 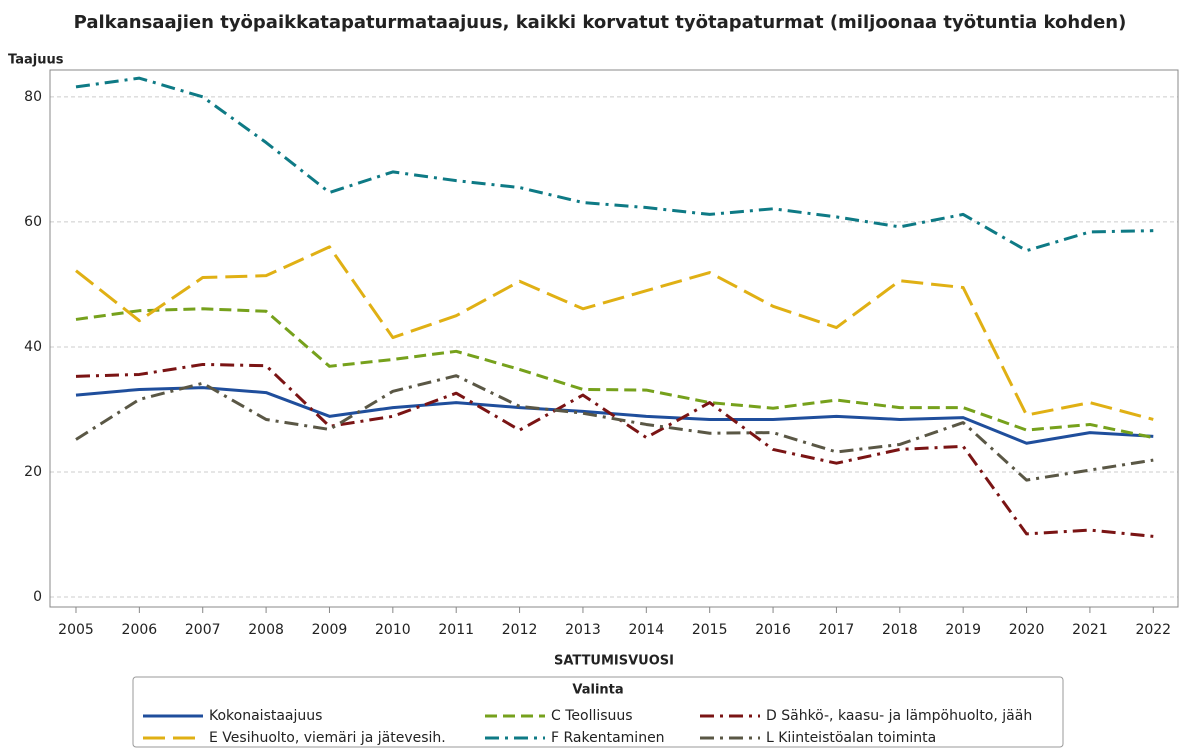 What do you see at coordinates (900, 630) in the screenshot?
I see `x-tick-label: 2018` at bounding box center [900, 630].